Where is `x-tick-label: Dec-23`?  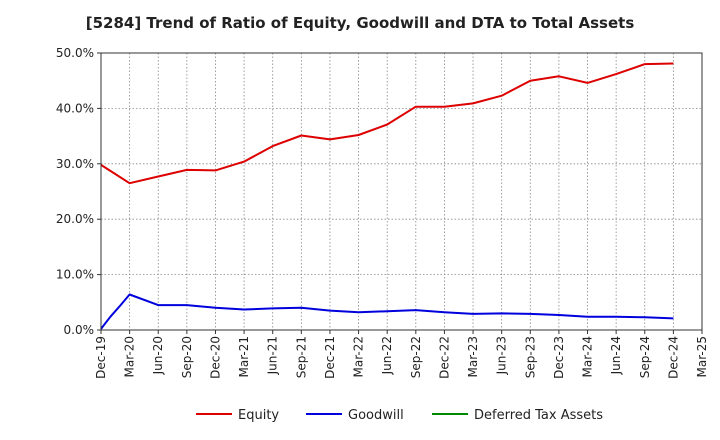
x-tick-label: Dec-23 is located at coordinates (559, 357).